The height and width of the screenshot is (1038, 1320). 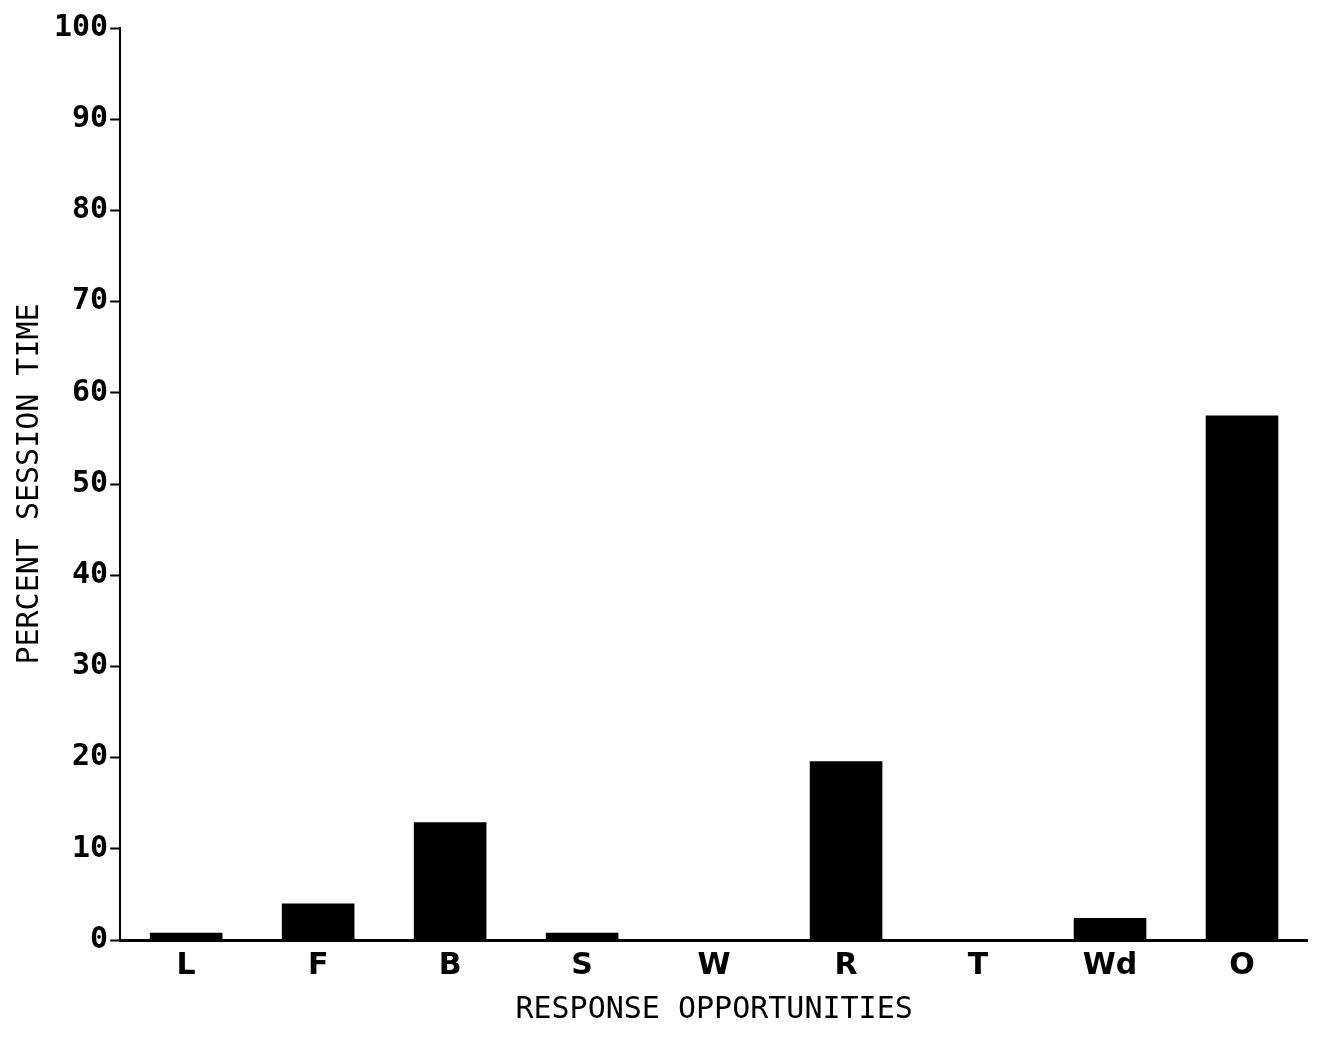 What do you see at coordinates (90, 208) in the screenshot?
I see `y-tick-label: 80` at bounding box center [90, 208].